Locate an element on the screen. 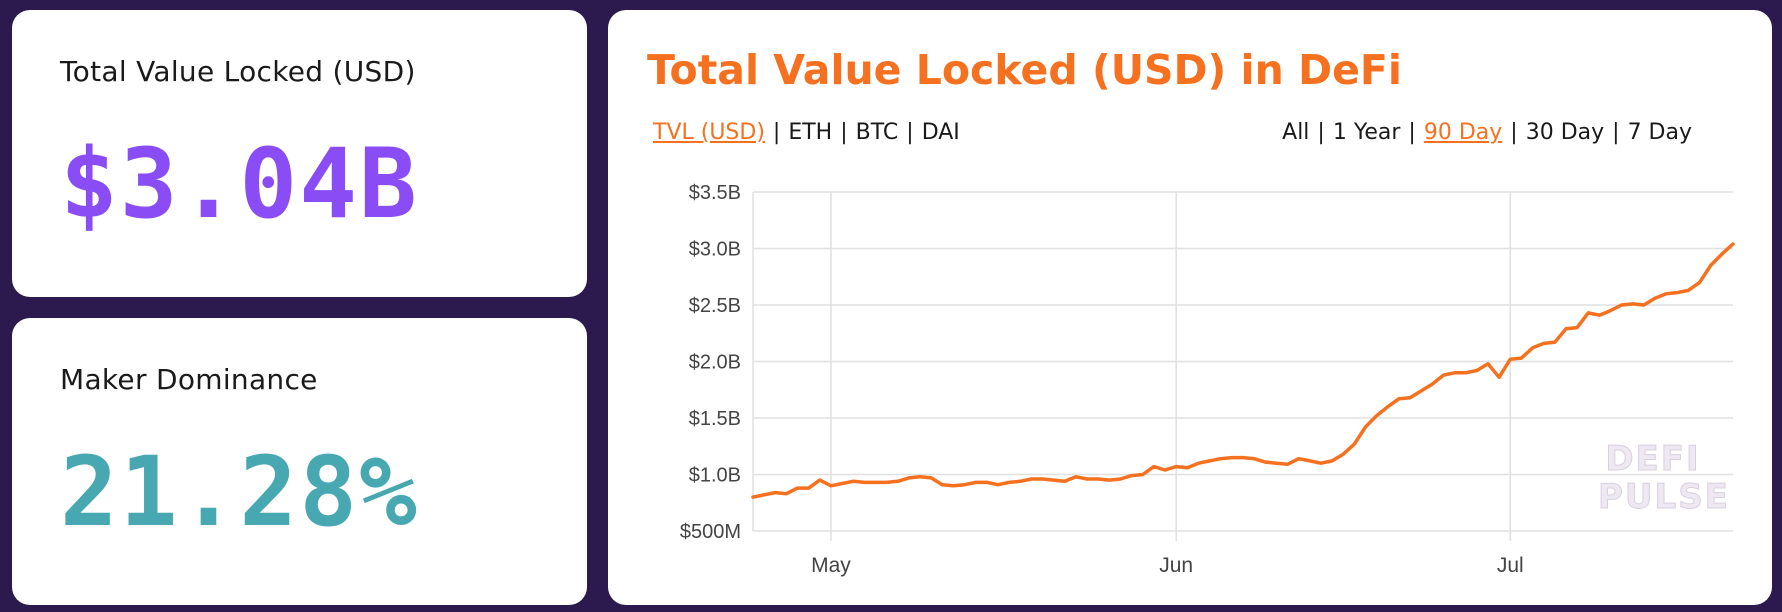 The image size is (1782, 612). y-tick-label: $2.0B is located at coordinates (715, 363).